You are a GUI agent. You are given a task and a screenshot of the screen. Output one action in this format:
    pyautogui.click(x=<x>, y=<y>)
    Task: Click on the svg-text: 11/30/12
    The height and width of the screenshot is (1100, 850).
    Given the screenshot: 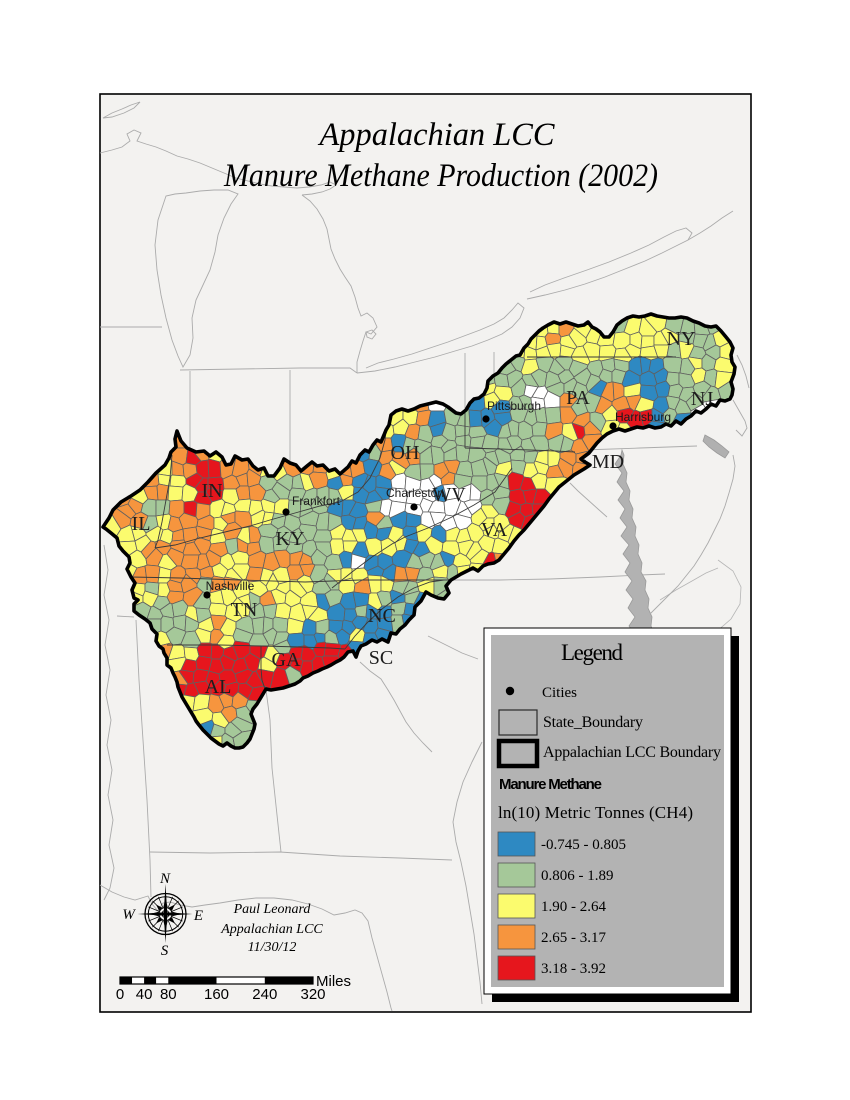 What is the action you would take?
    pyautogui.click(x=272, y=947)
    